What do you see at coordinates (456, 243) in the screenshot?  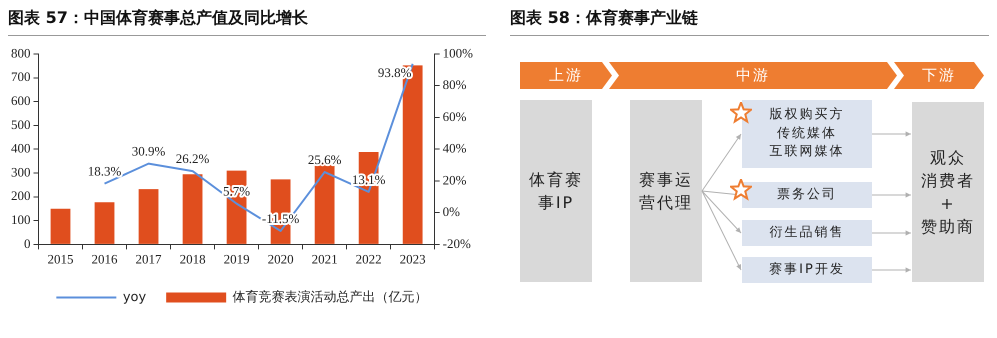 I see `y2-tick-label: -20%` at bounding box center [456, 243].